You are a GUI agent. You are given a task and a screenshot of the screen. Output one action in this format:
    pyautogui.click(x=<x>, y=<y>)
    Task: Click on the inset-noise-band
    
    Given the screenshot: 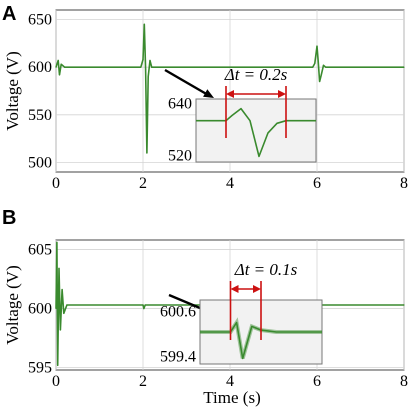 What is the action you would take?
    pyautogui.click(x=261, y=338)
    